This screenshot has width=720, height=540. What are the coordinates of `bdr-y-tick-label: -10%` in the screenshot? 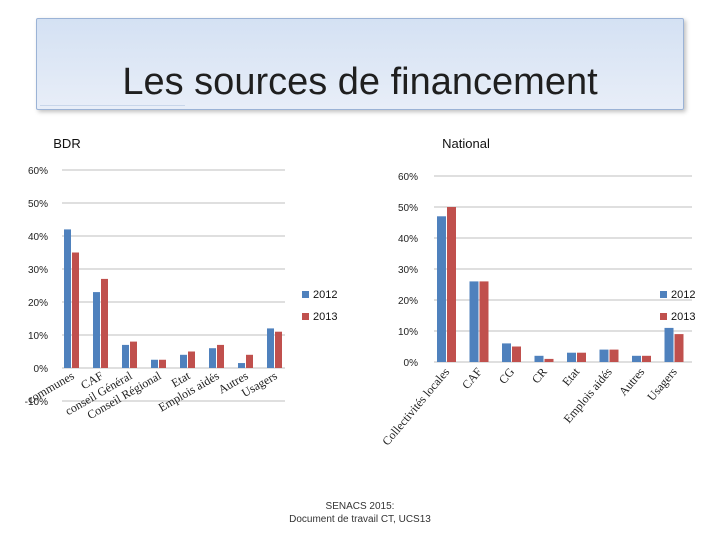 It's located at (36, 402).